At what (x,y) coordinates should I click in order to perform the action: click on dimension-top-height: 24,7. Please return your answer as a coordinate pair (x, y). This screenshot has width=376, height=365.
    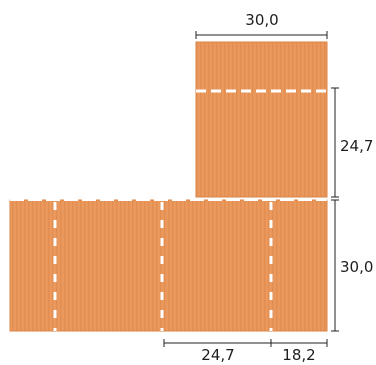
    Looking at the image, I should click on (352, 142).